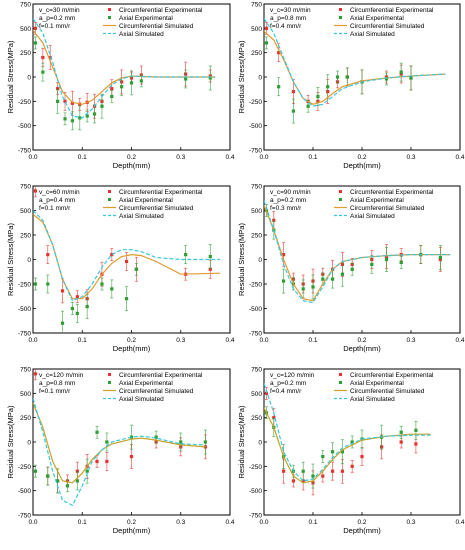  What do you see at coordinates (241, 441) in the screenshot?
I see `y-axis-label: Residual Stress(MPa)` at bounding box center [241, 441].